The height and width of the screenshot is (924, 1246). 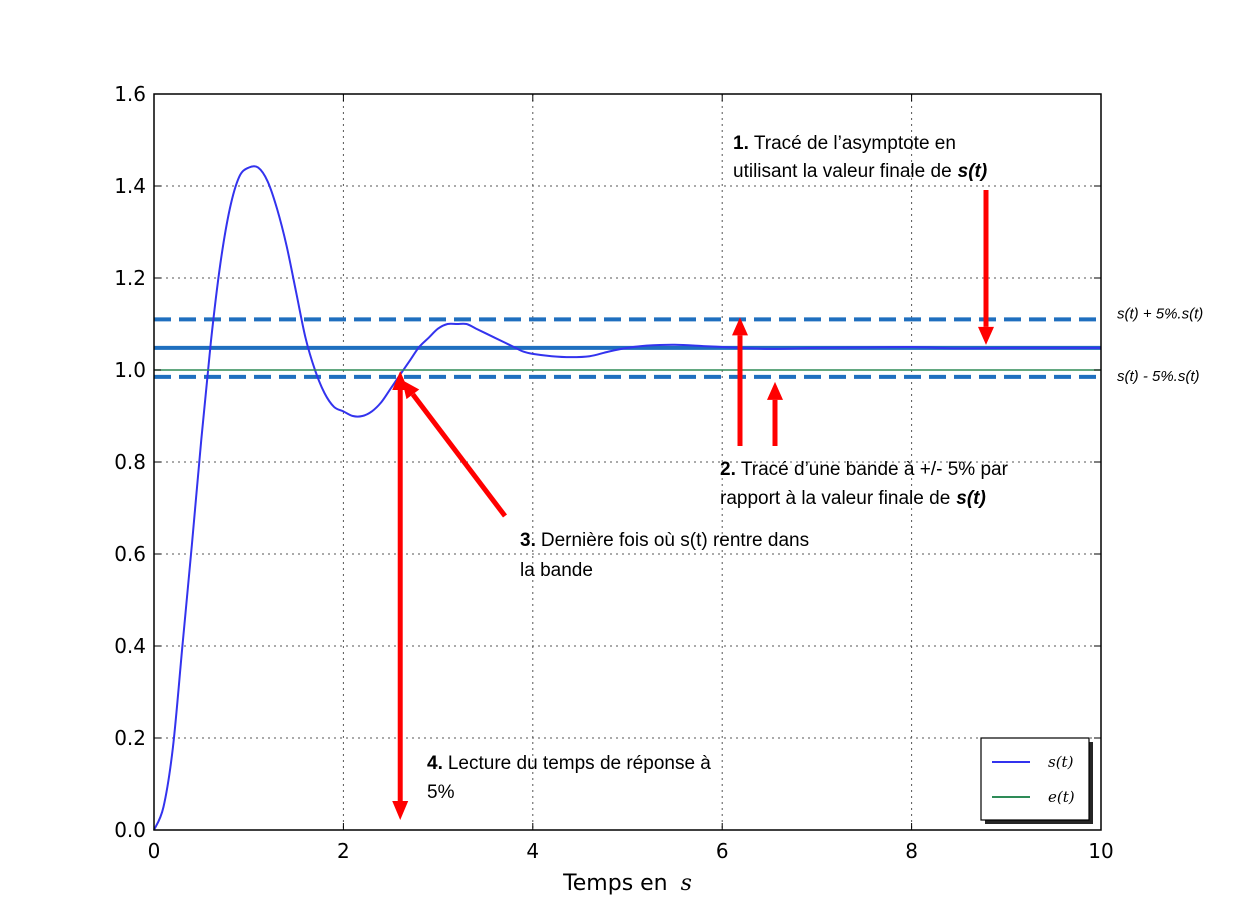 I want to click on annotation-4-line1: 4. Lecture du temps de réponse à, so click(x=569, y=763).